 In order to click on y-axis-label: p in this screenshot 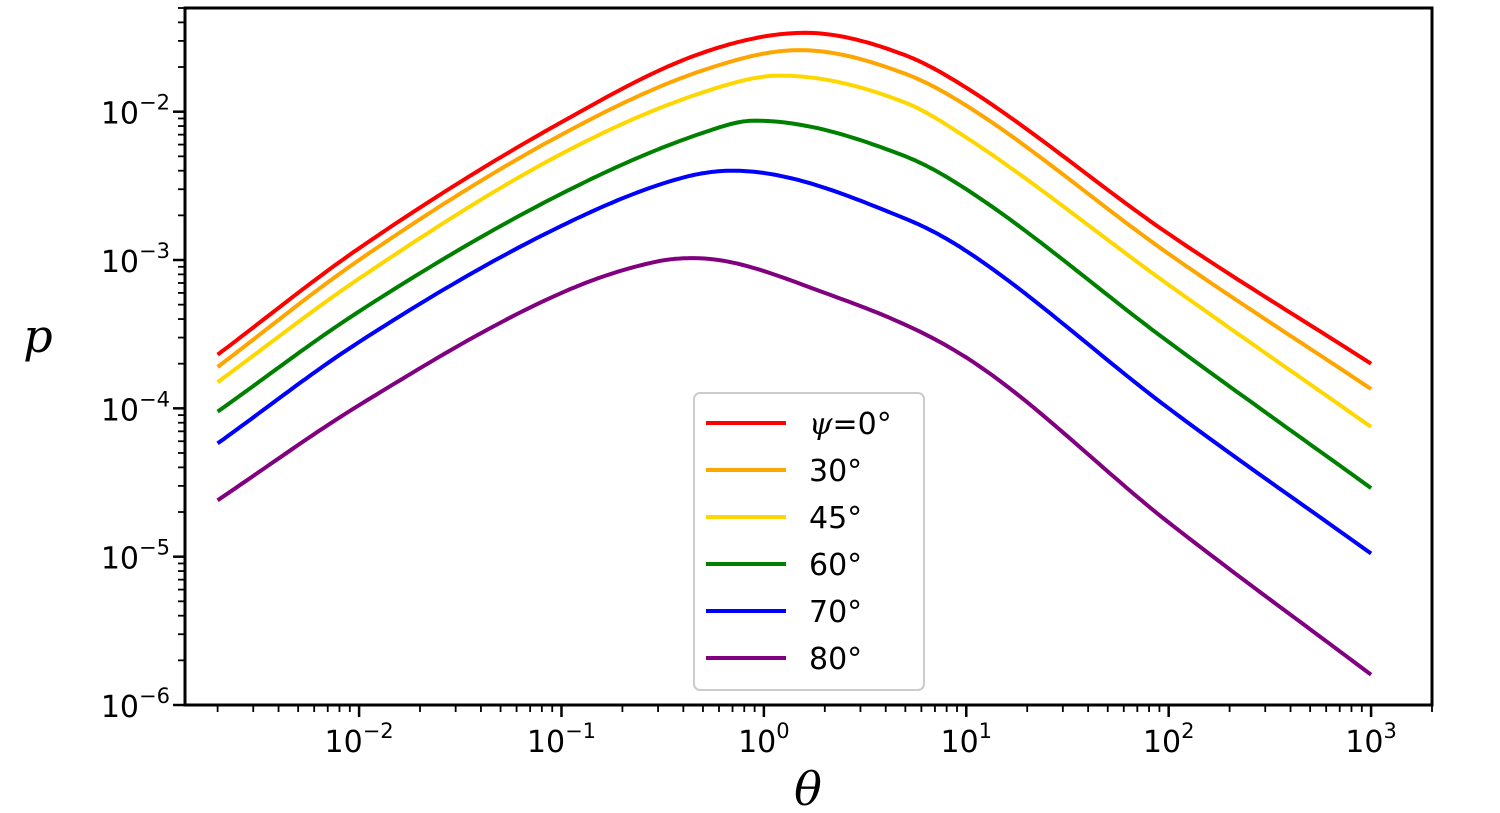, I will do `click(37, 336)`.